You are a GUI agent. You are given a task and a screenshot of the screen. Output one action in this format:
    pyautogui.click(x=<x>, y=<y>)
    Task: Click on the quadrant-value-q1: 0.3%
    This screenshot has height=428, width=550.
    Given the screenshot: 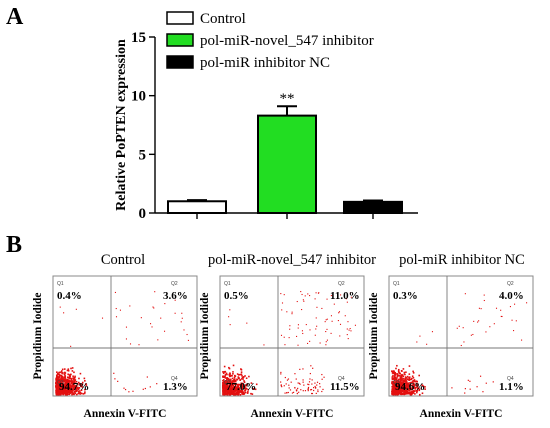 What is the action you would take?
    pyautogui.click(x=405, y=296)
    